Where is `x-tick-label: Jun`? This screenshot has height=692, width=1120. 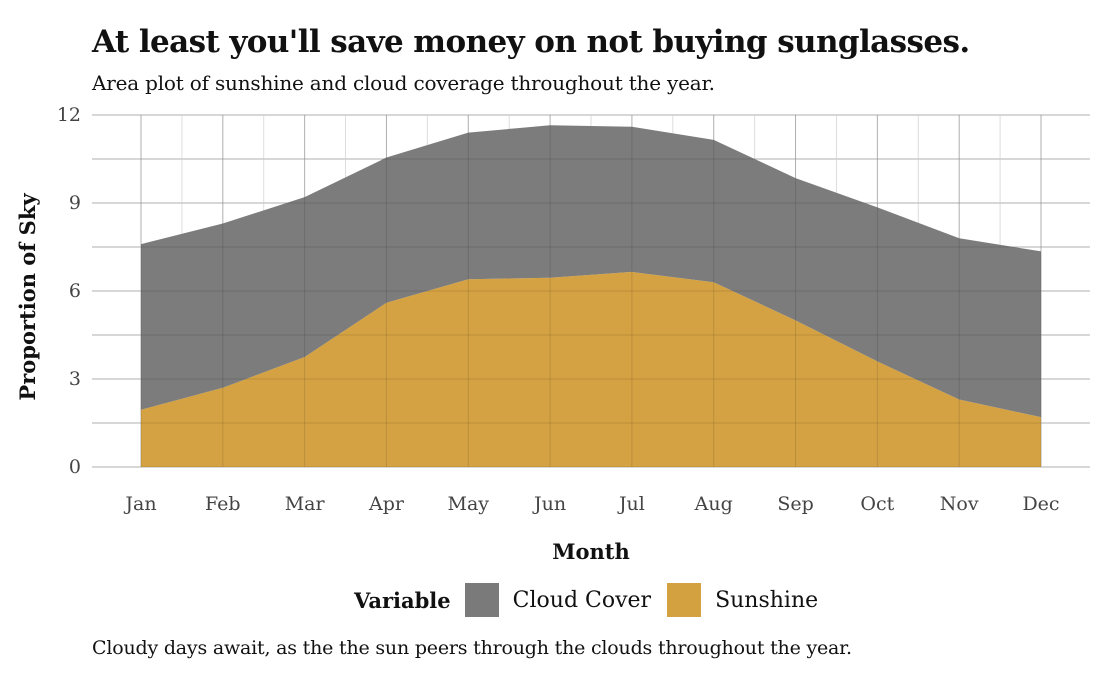
x-tick-label: Jun is located at coordinates (549, 504).